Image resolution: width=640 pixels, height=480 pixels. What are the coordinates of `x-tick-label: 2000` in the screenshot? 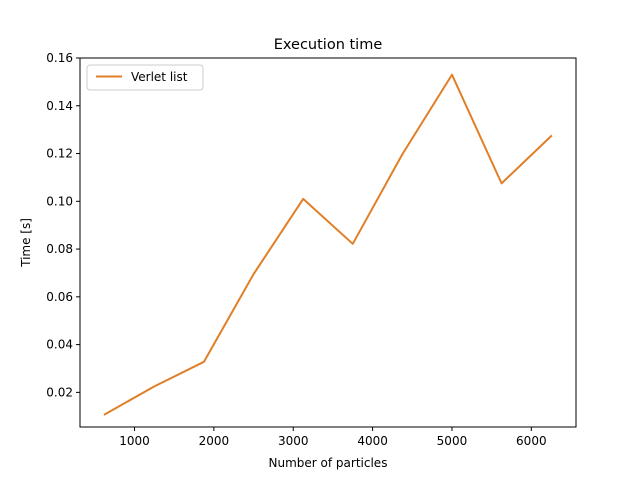 It's located at (214, 441).